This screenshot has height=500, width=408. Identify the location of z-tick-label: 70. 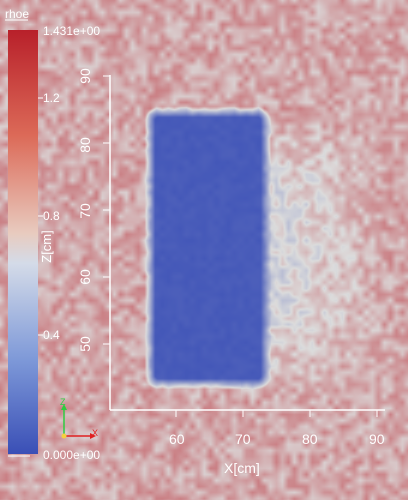
(84, 211).